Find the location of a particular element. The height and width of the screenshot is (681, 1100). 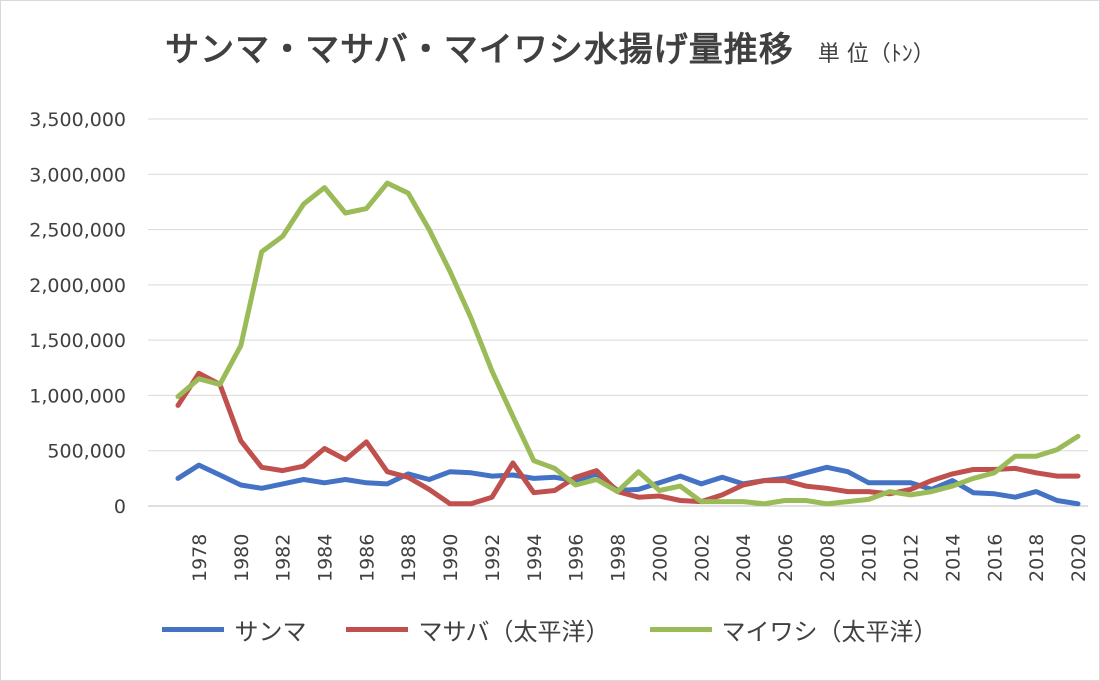

x-tick-label: 1994 is located at coordinates (535, 558).